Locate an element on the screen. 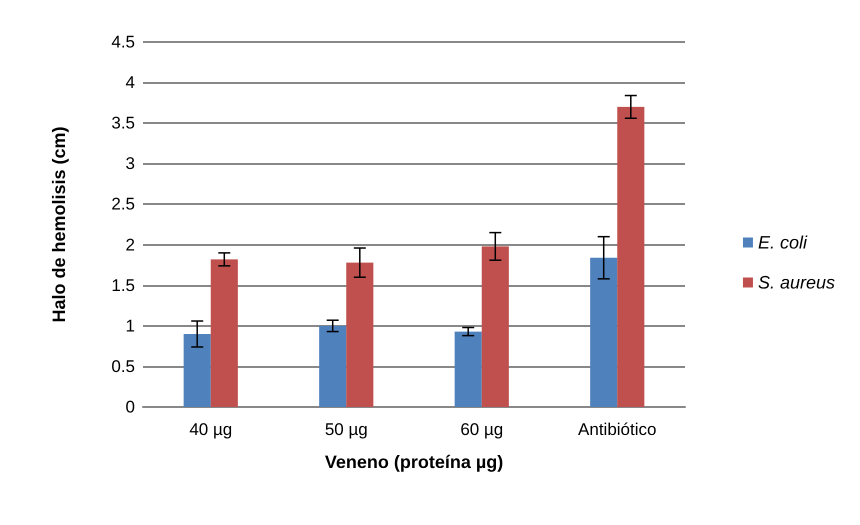 This screenshot has width=860, height=525. y-tick-label: 1 is located at coordinates (130, 326).